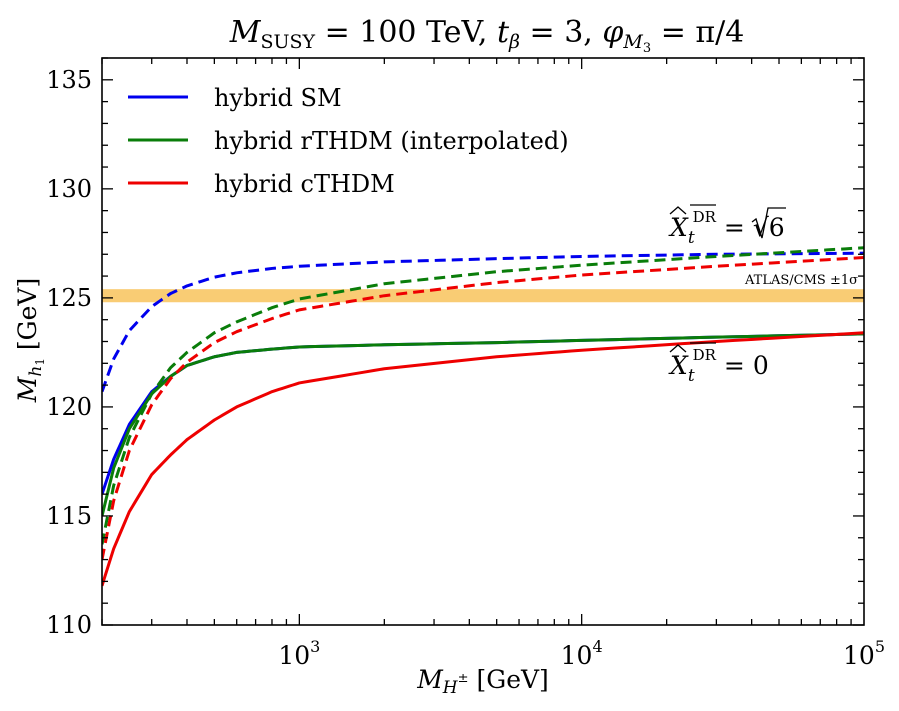  What do you see at coordinates (69, 407) in the screenshot?
I see `y-tick-label-120: 120` at bounding box center [69, 407].